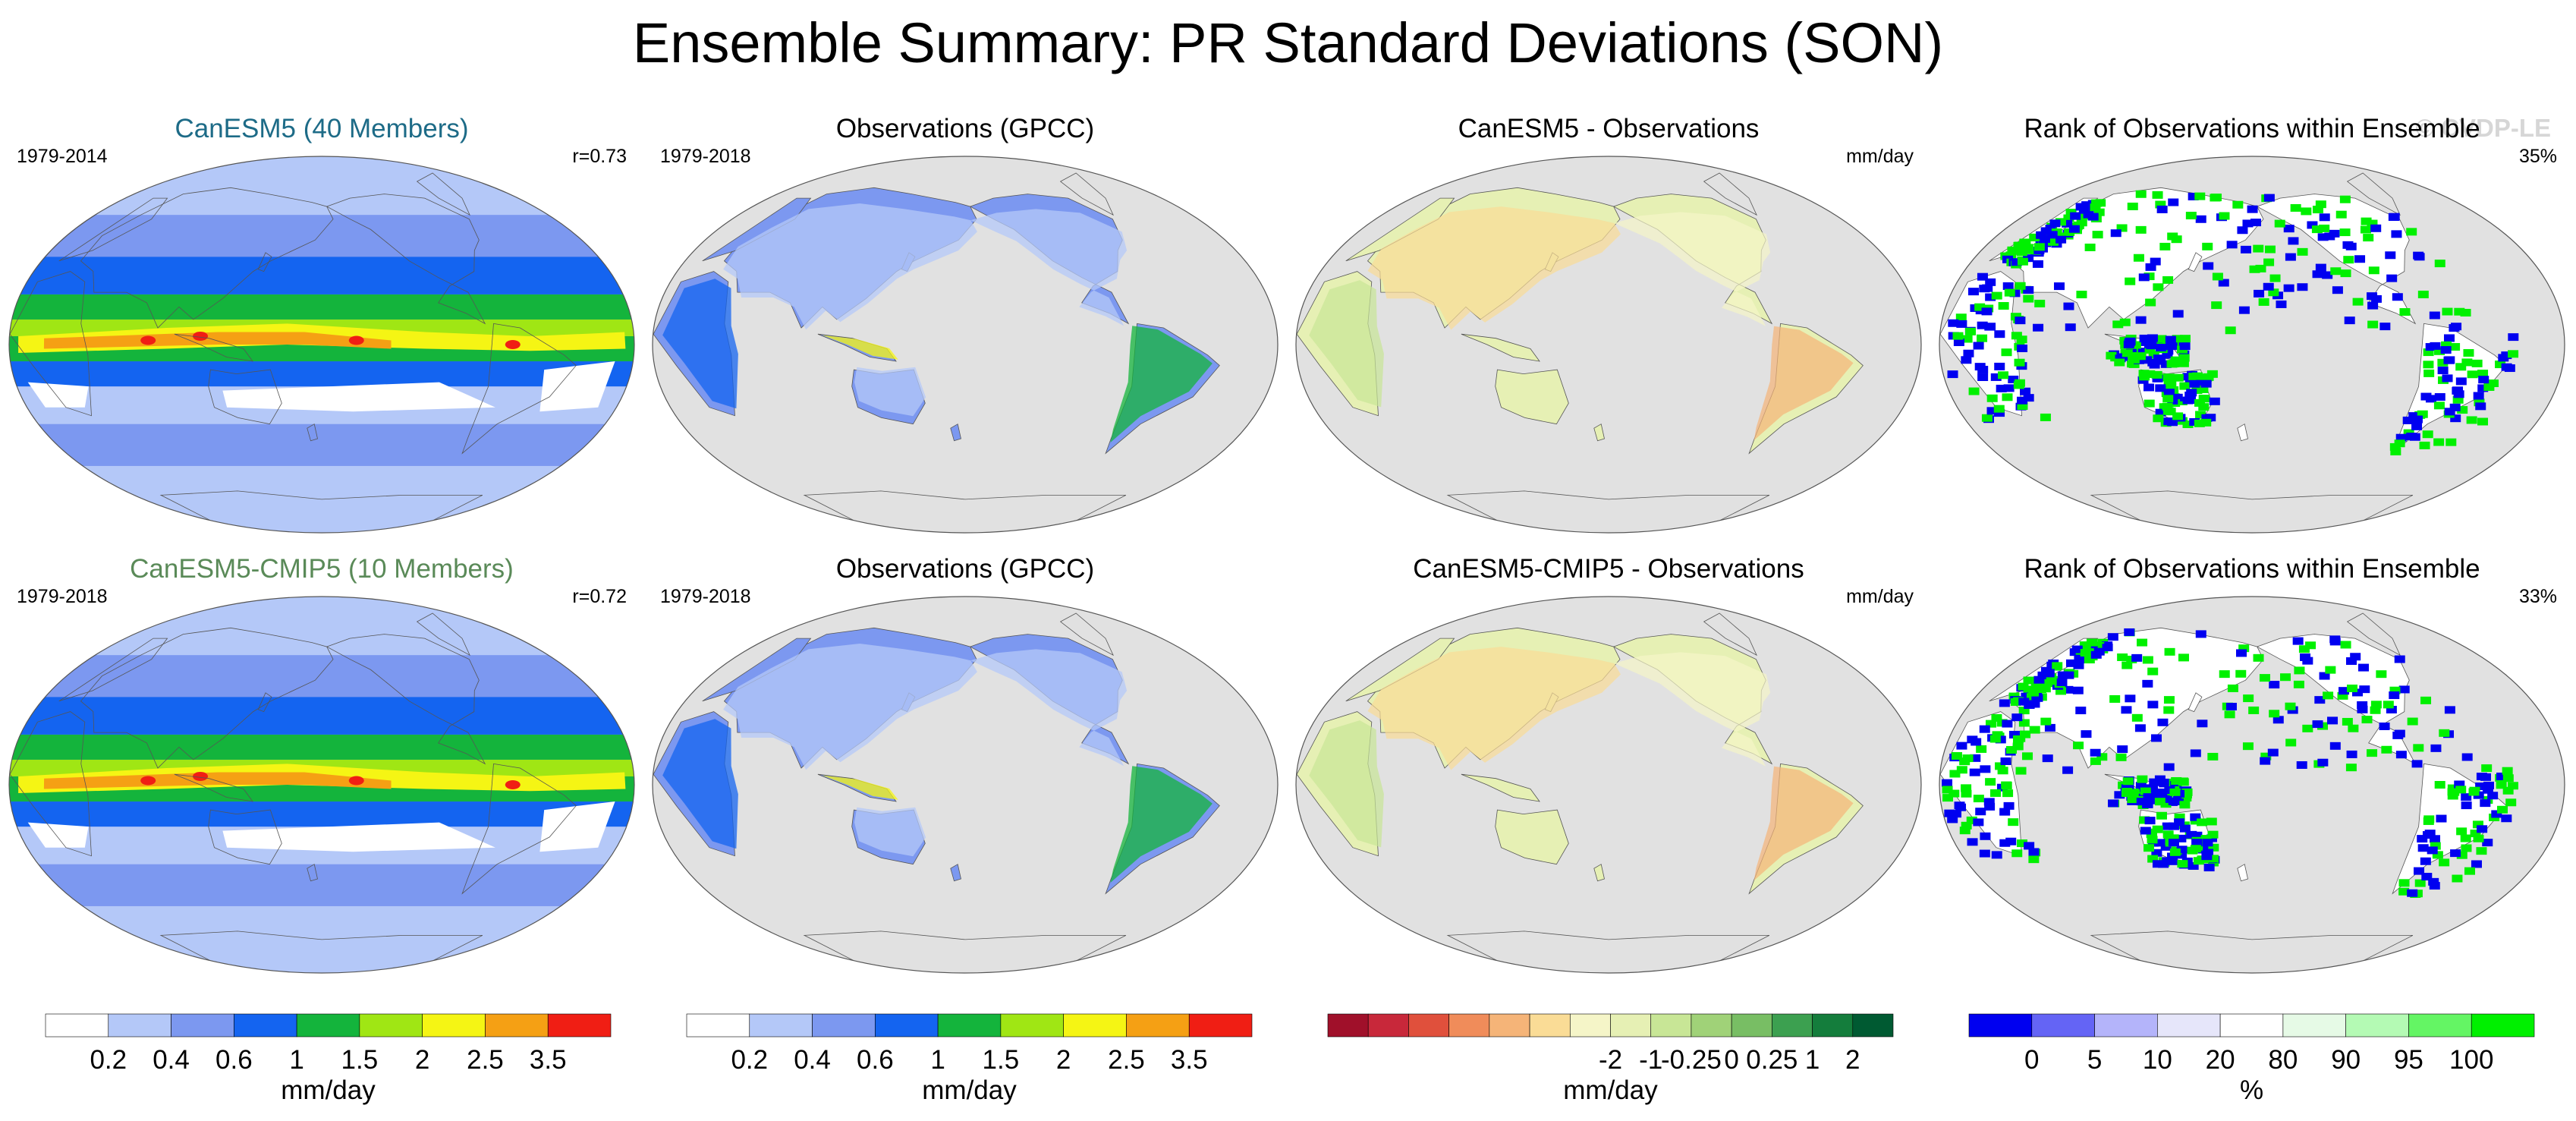 The image size is (2576, 1121). I want to click on land-na, so click(2336, 699).